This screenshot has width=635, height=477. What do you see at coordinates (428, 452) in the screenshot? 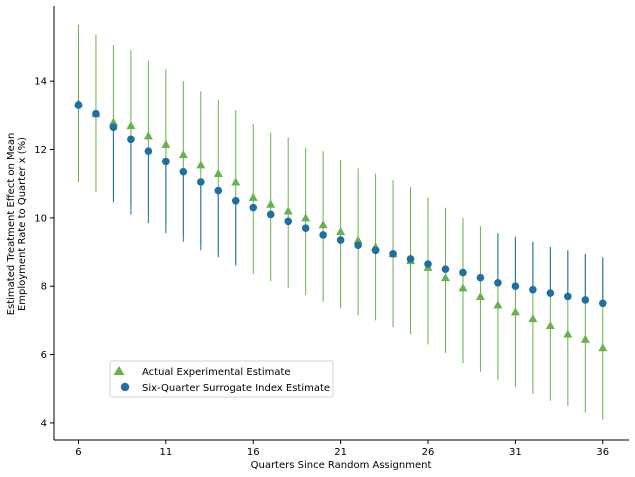
I see `x-tick-label: 26` at bounding box center [428, 452].